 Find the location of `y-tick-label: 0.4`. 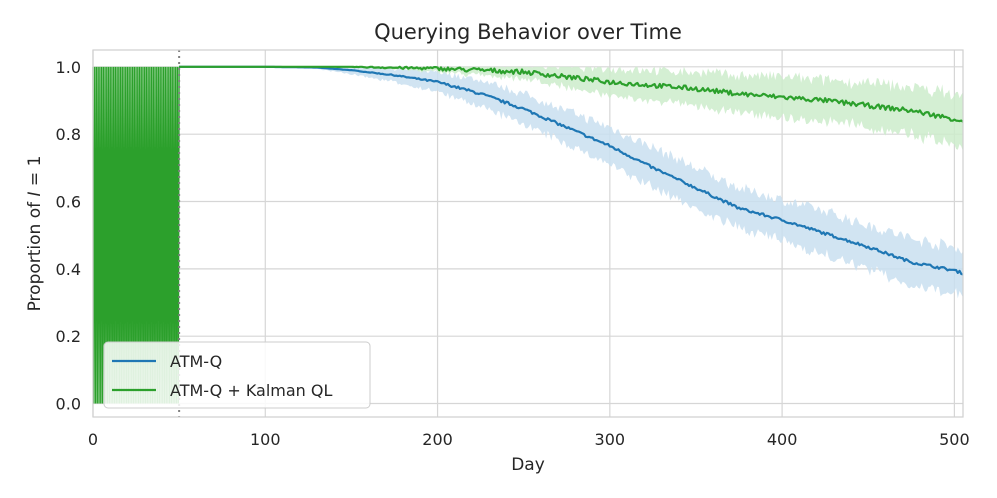

y-tick-label: 0.4 is located at coordinates (68, 269).